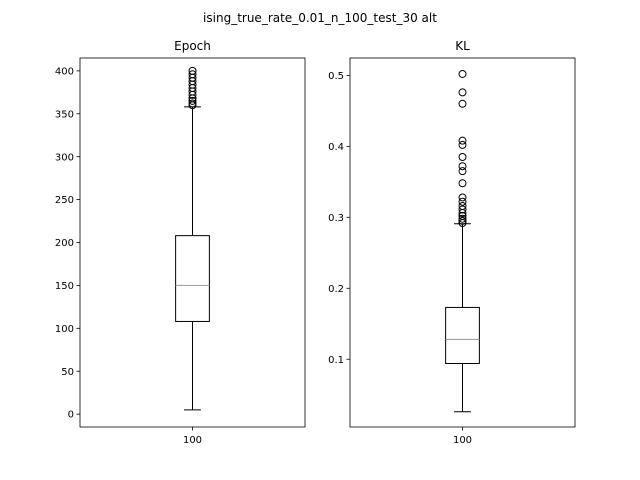 The width and height of the screenshot is (640, 480). What do you see at coordinates (64, 157) in the screenshot?
I see `epoch-ytick-label: 300` at bounding box center [64, 157].